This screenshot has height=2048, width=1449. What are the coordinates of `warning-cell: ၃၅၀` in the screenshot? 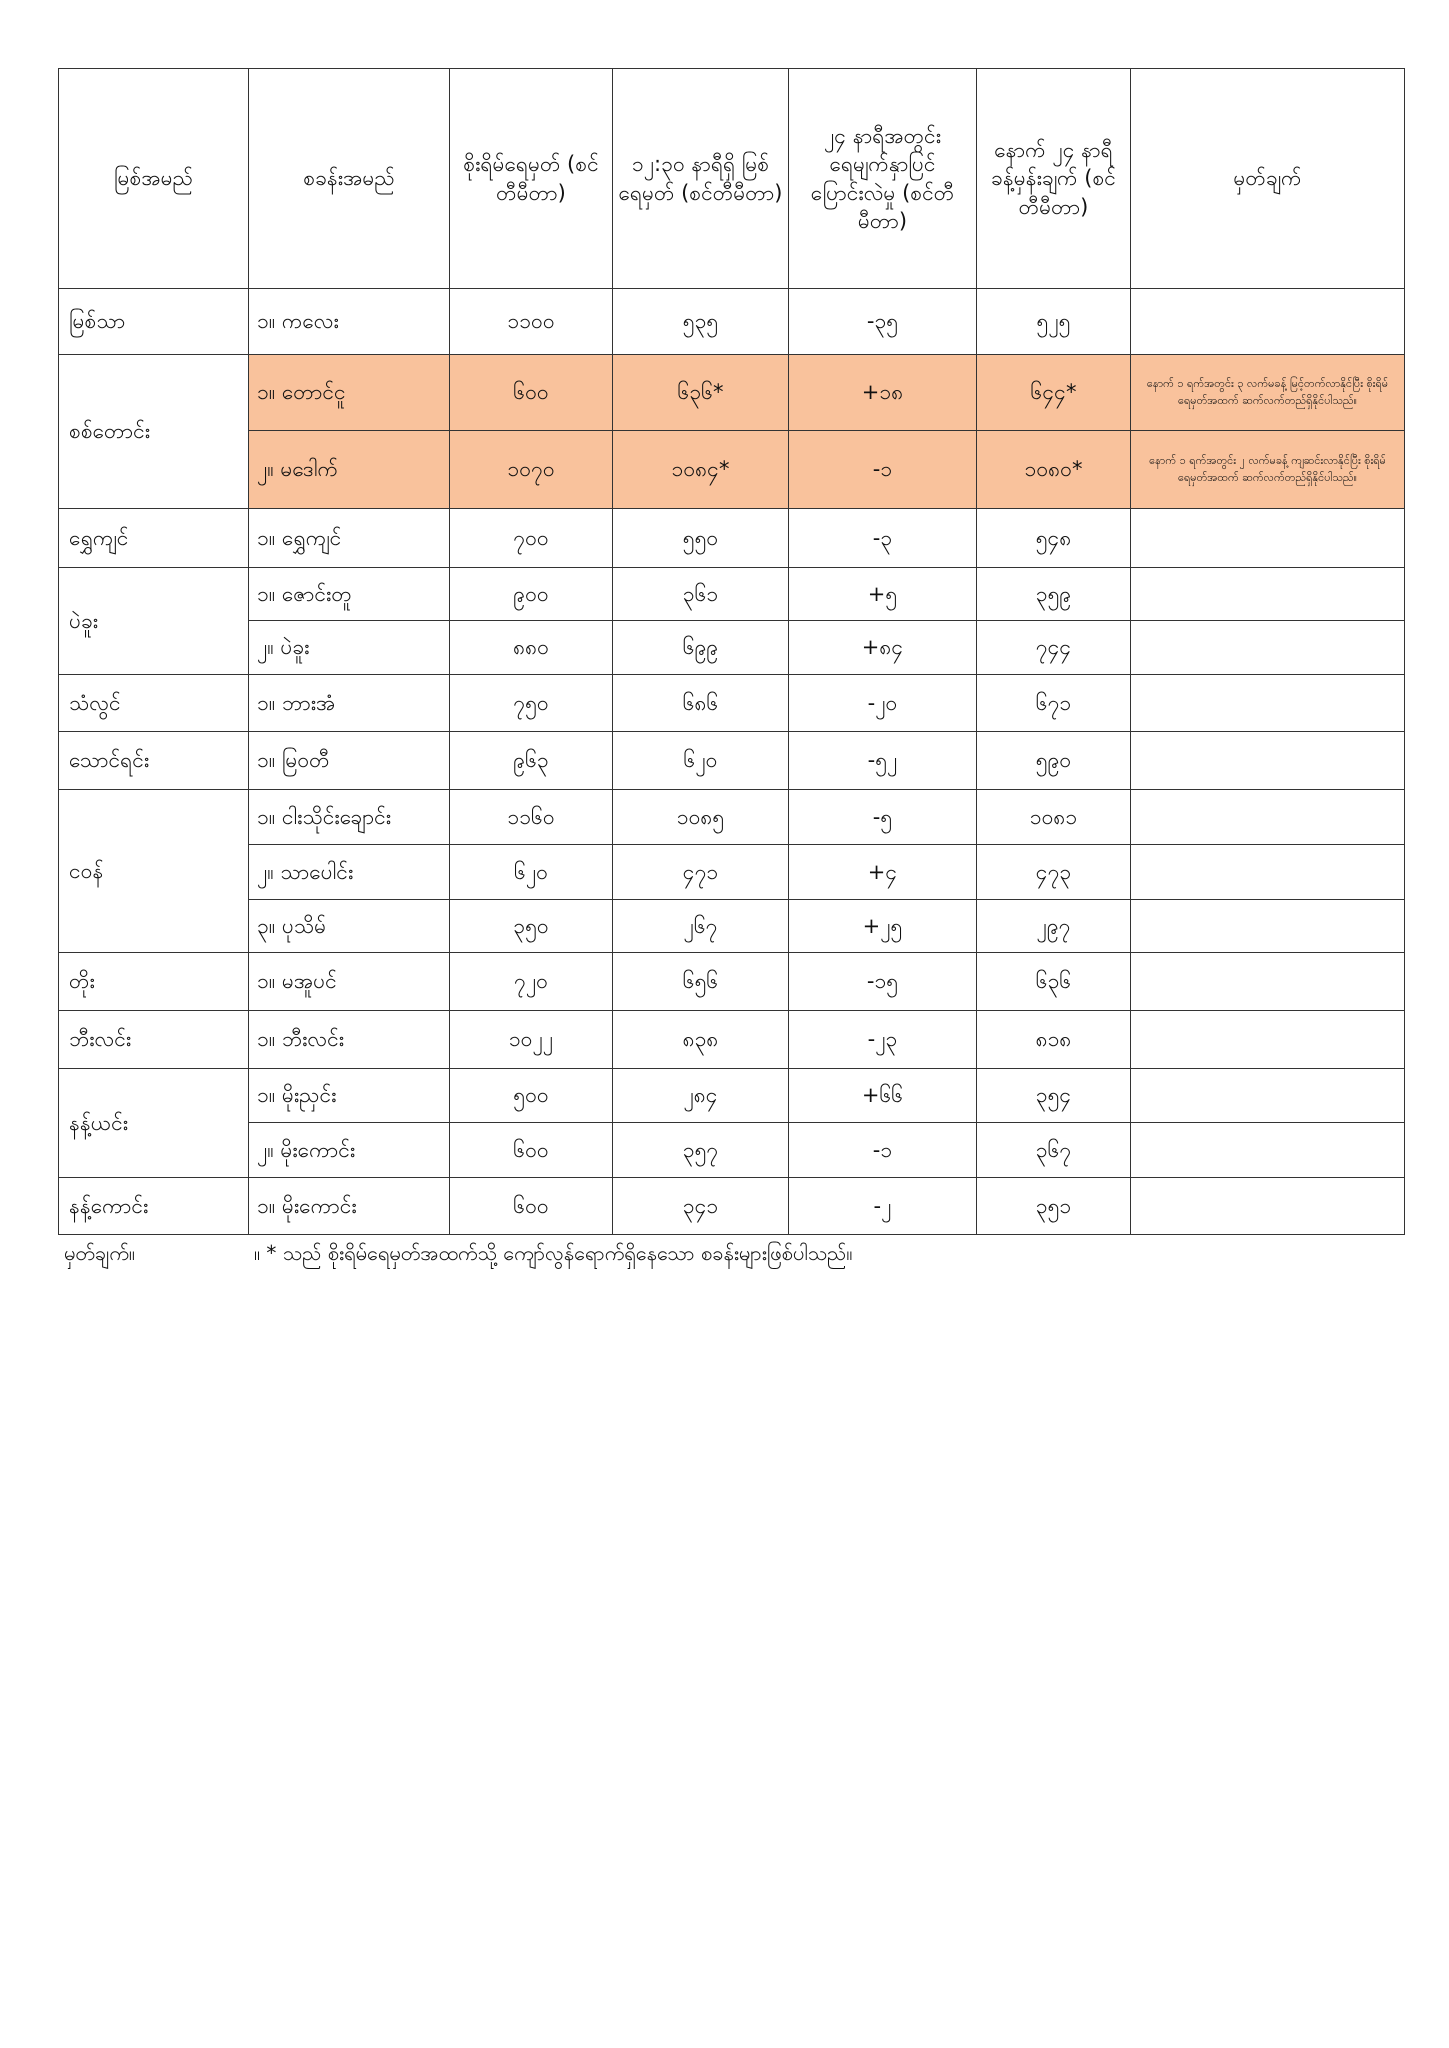 It's located at (531, 926).